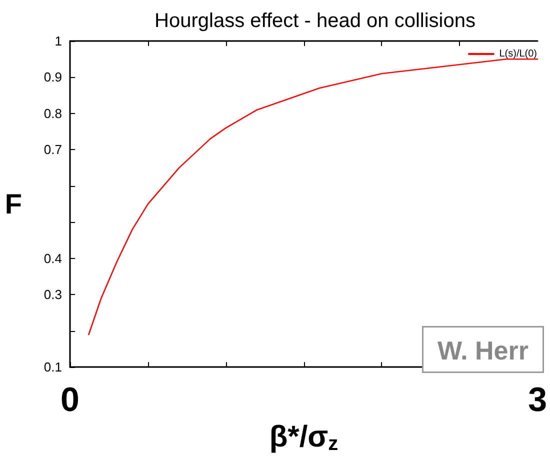 The height and width of the screenshot is (459, 550). I want to click on y-tick-label: 0.9, so click(53, 77).